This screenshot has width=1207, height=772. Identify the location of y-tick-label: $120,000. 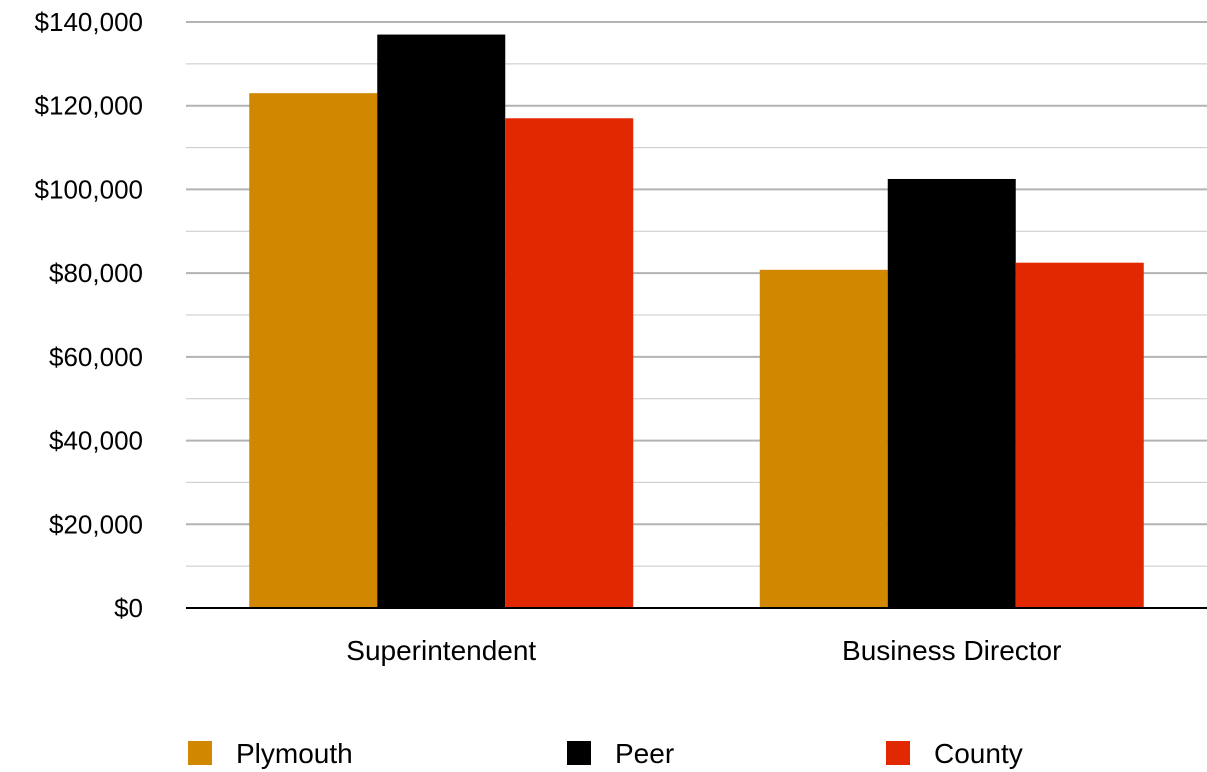
(89, 106).